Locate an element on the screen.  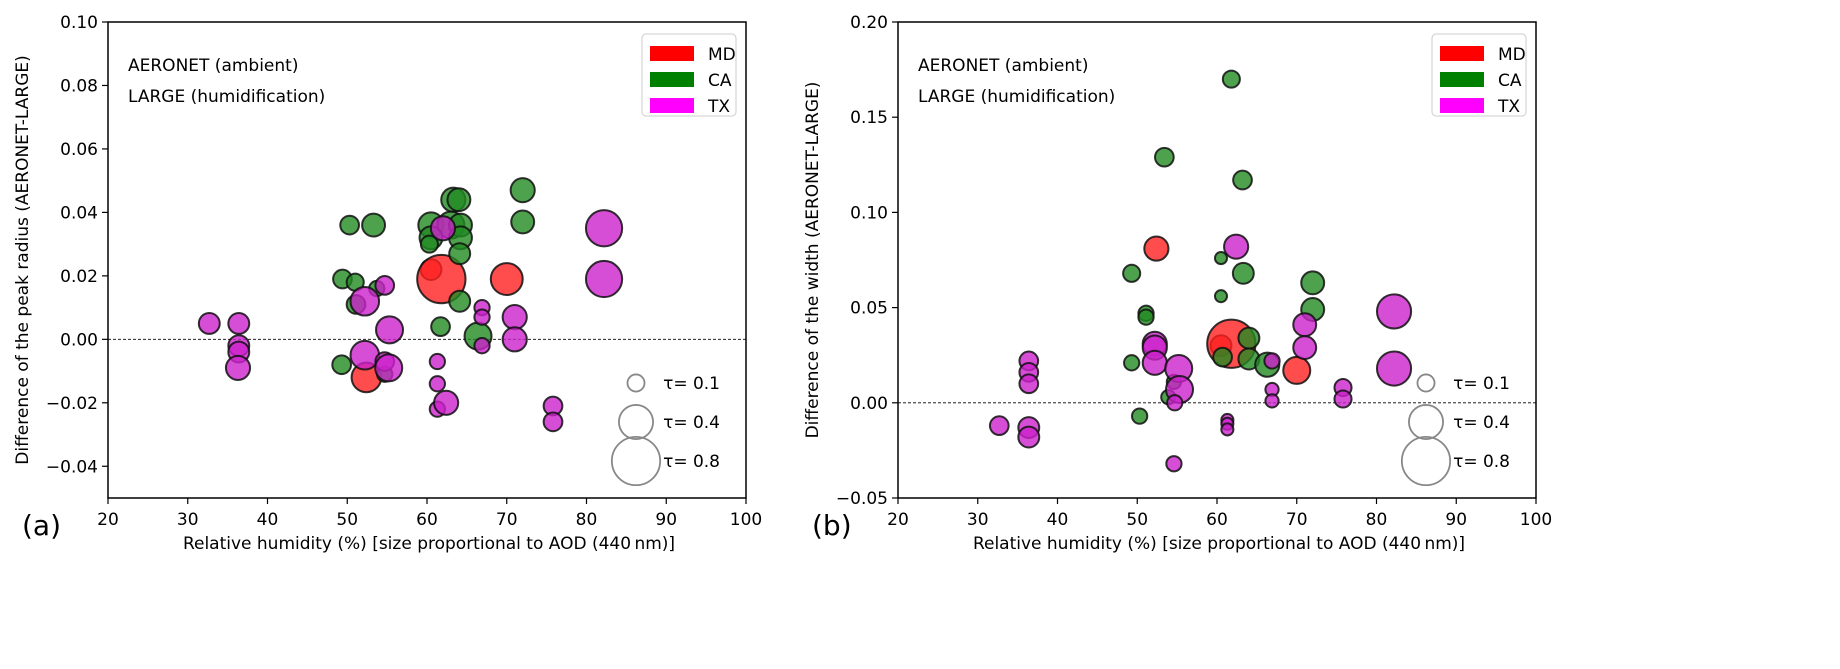
y-tick-label: −0.02 is located at coordinates (72, 404).